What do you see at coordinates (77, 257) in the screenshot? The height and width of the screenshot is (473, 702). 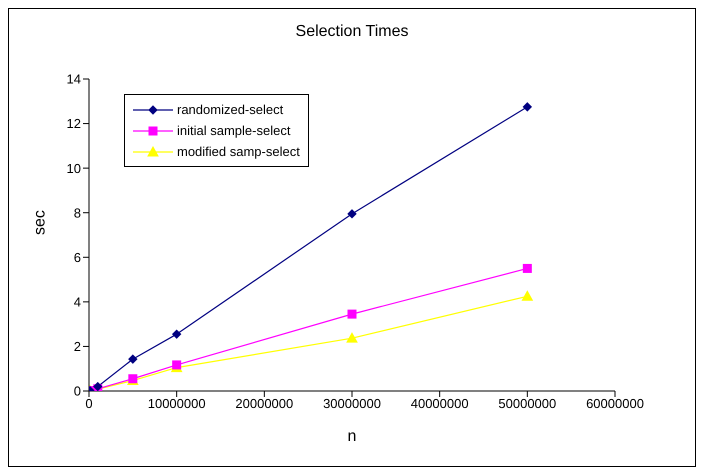 I see `y-tick-label: 6` at bounding box center [77, 257].